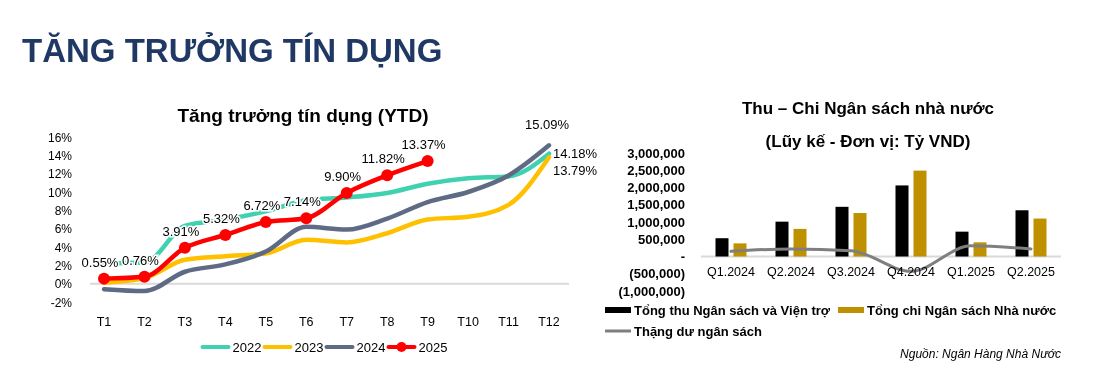 This screenshot has width=1111, height=374. What do you see at coordinates (63, 284) in the screenshot?
I see `y-tick-label: 0%` at bounding box center [63, 284].